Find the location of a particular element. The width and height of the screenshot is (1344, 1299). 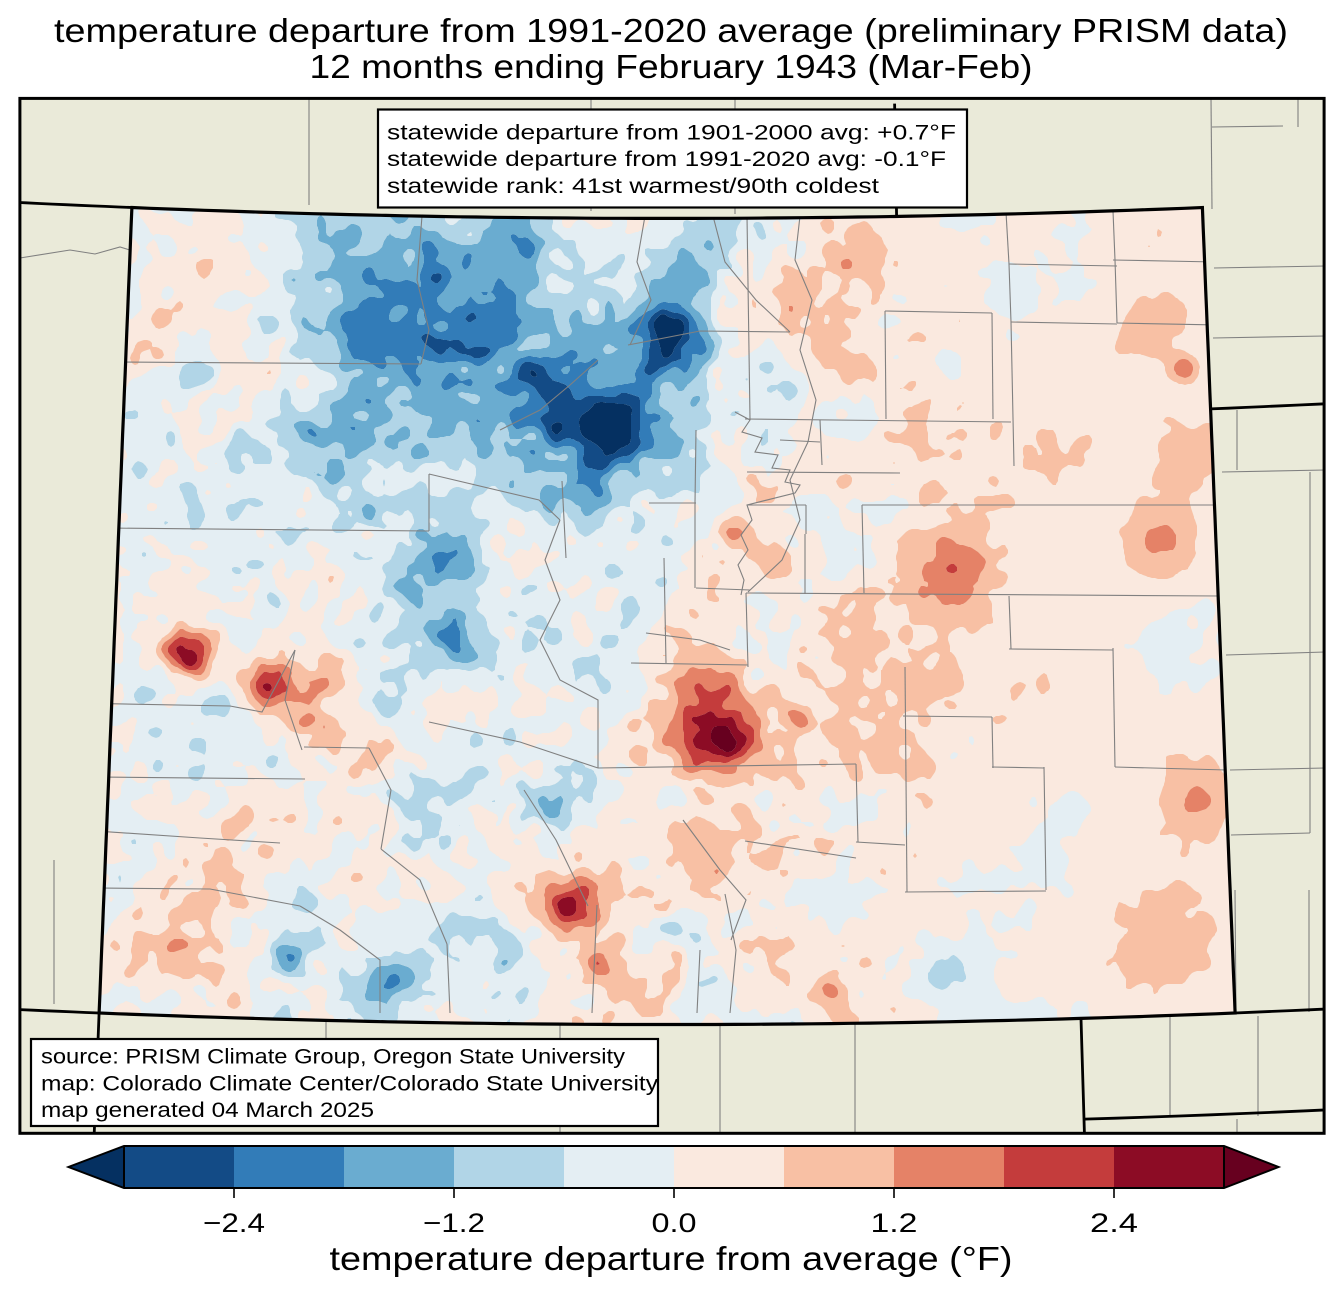

svg-text: −1.2 is located at coordinates (454, 1223).